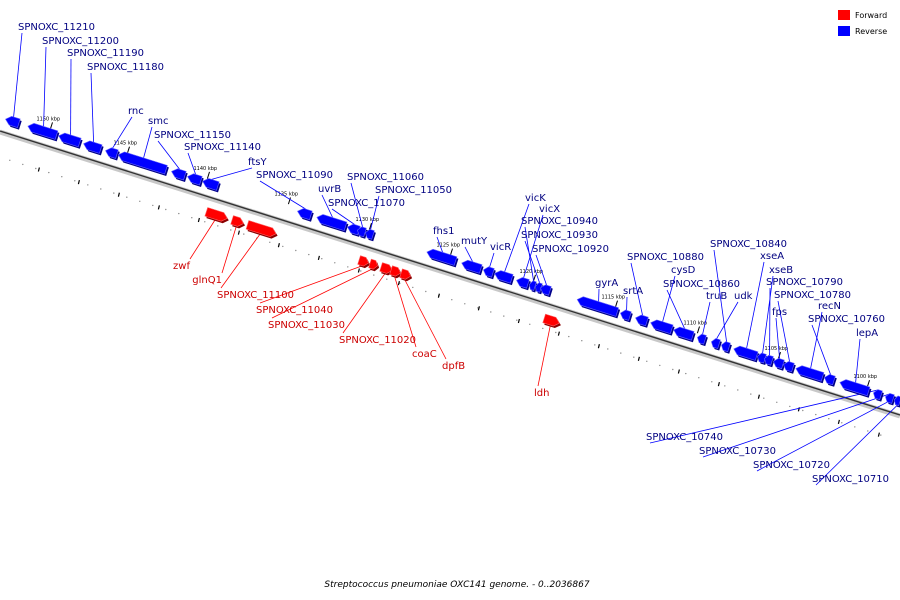 This screenshot has width=900, height=600. I want to click on gene-label-spnoxc-11190: SPNOXC_11190, so click(105, 53).